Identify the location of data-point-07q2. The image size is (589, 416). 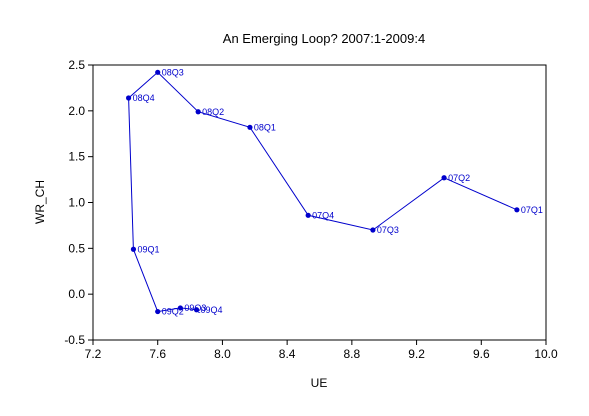
(444, 178).